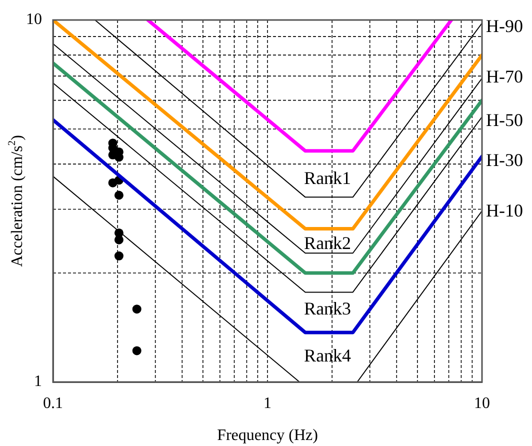 Image resolution: width=532 pixels, height=446 pixels. What do you see at coordinates (504, 210) in the screenshot?
I see `text: H-10` at bounding box center [504, 210].